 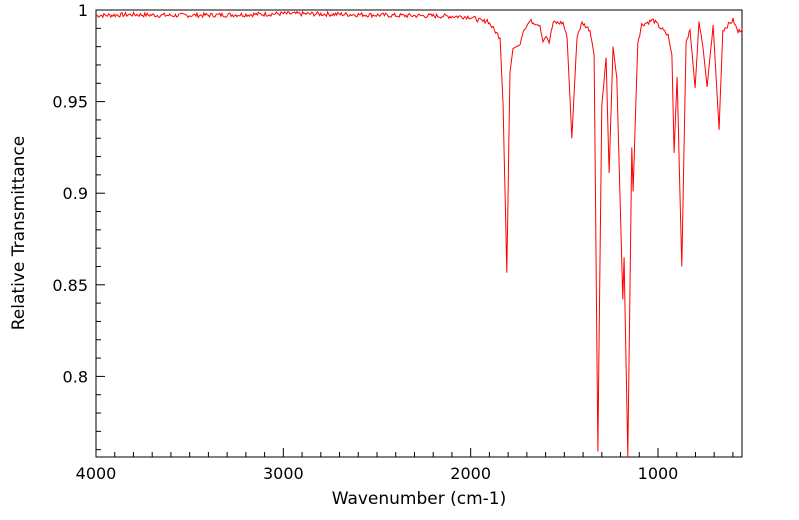 What do you see at coordinates (405, 465) in the screenshot?
I see `x-axis-ticks: 4000 3000 2000 1000` at bounding box center [405, 465].